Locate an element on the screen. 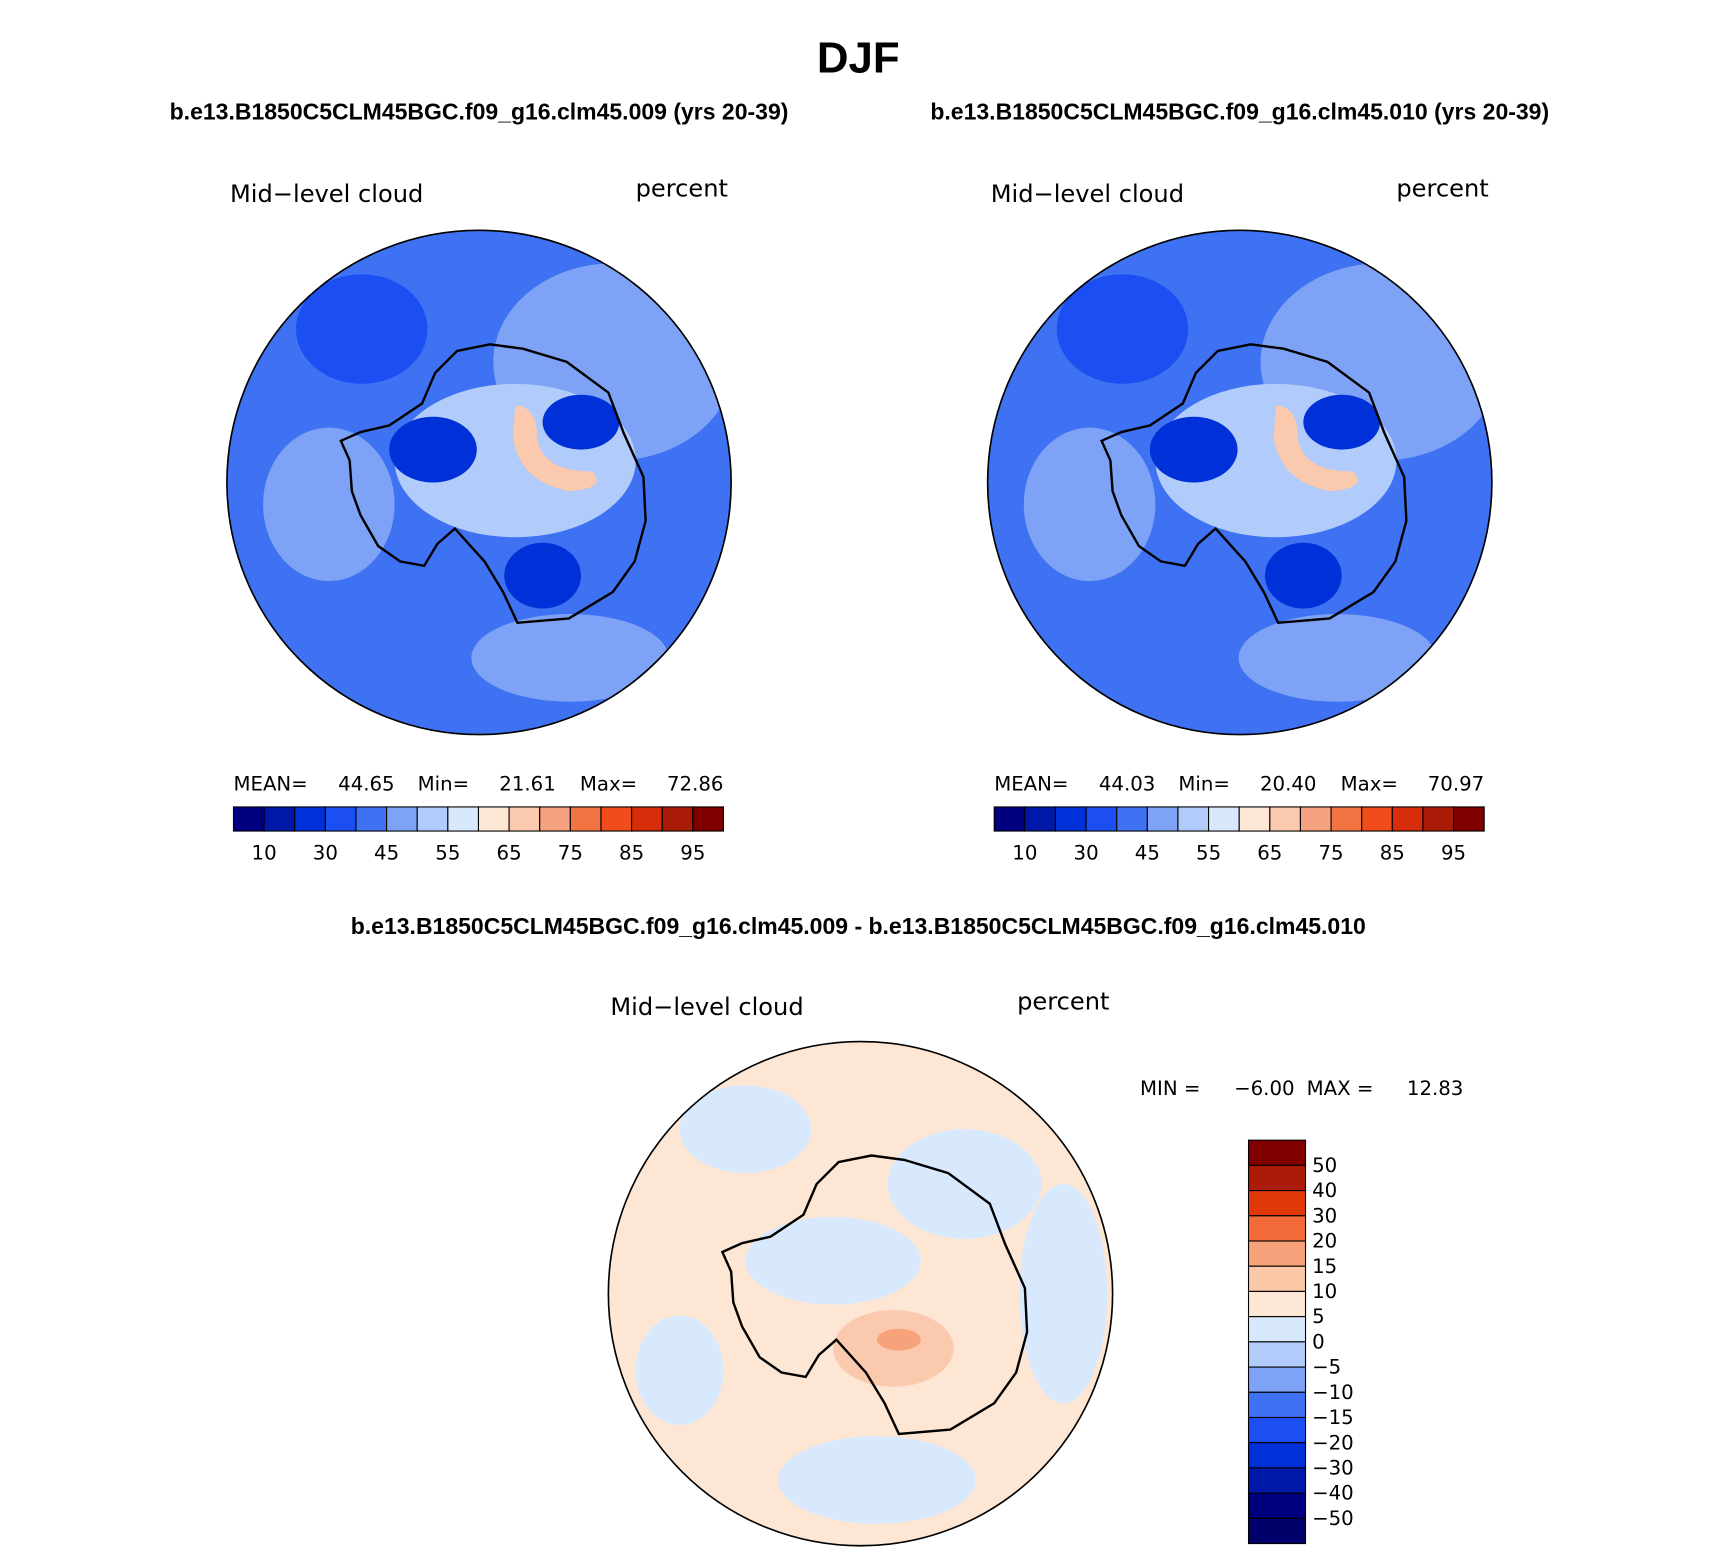 The image size is (1710, 1547). colorbar-label: 40 is located at coordinates (1324, 1190).